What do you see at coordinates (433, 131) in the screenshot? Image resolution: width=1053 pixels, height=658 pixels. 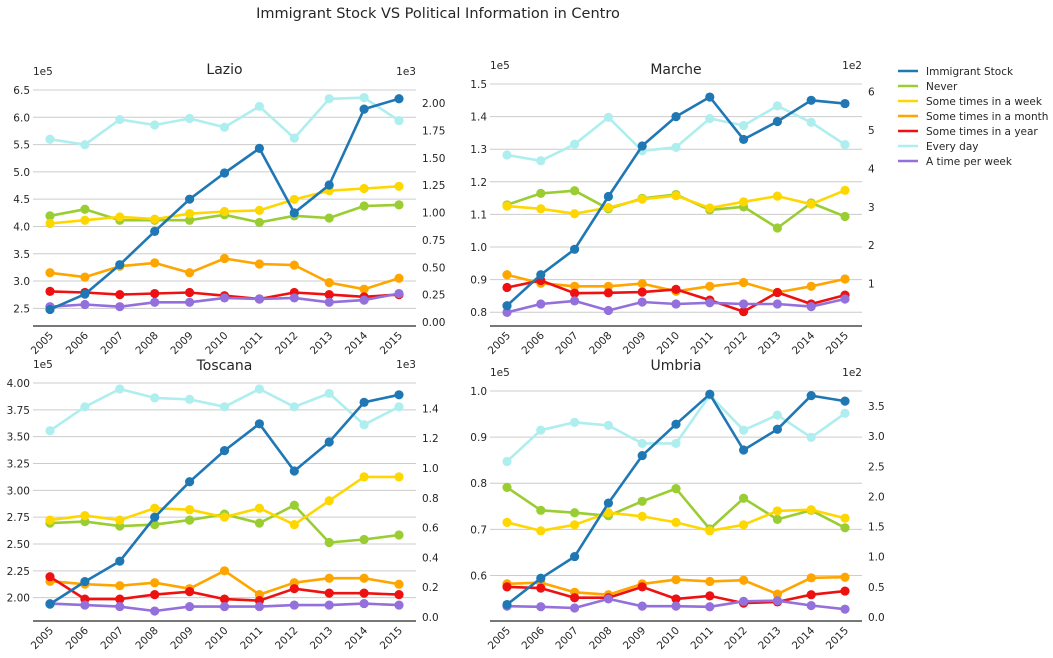 I see `right-tick-label: 1.75` at bounding box center [433, 131].